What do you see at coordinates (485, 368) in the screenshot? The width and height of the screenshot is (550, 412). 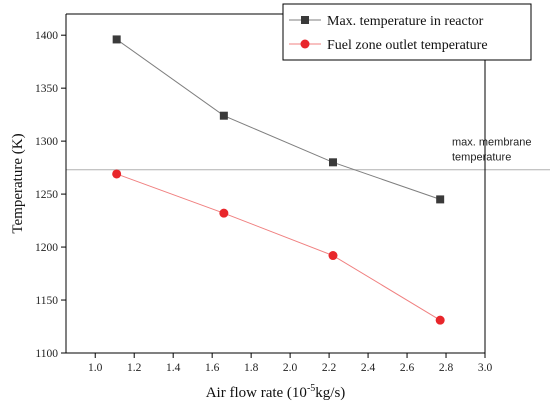 I see `x-tick-label: 3.0` at bounding box center [485, 368].